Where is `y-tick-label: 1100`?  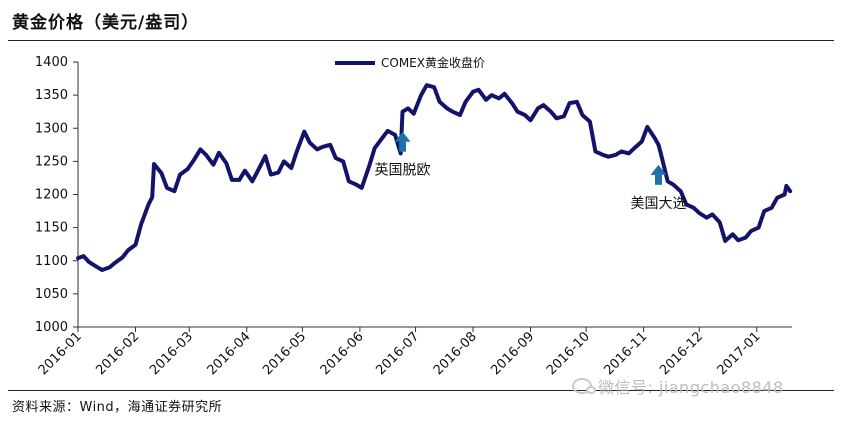
y-tick-label: 1100 is located at coordinates (51, 261).